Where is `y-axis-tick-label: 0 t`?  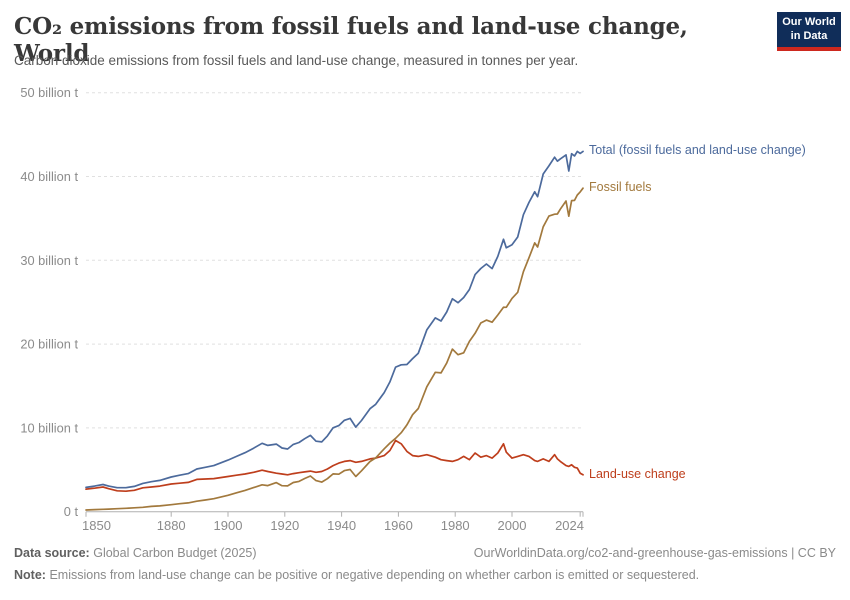
y-axis-tick-label: 0 t is located at coordinates (71, 511).